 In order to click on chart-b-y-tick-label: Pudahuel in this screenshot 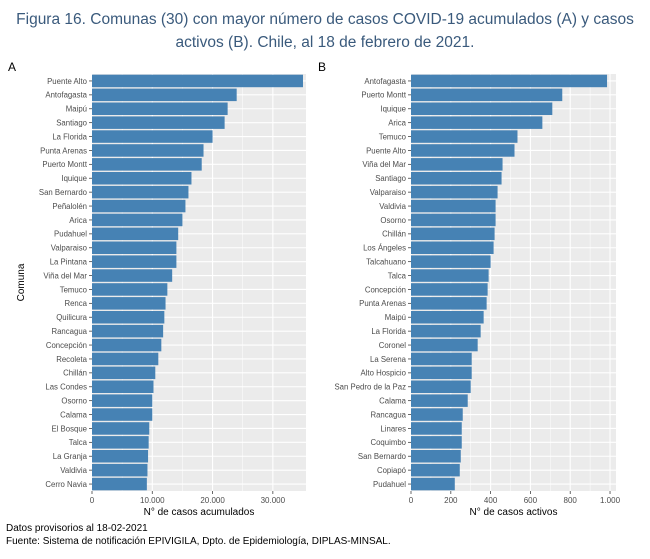, I will do `click(389, 484)`.